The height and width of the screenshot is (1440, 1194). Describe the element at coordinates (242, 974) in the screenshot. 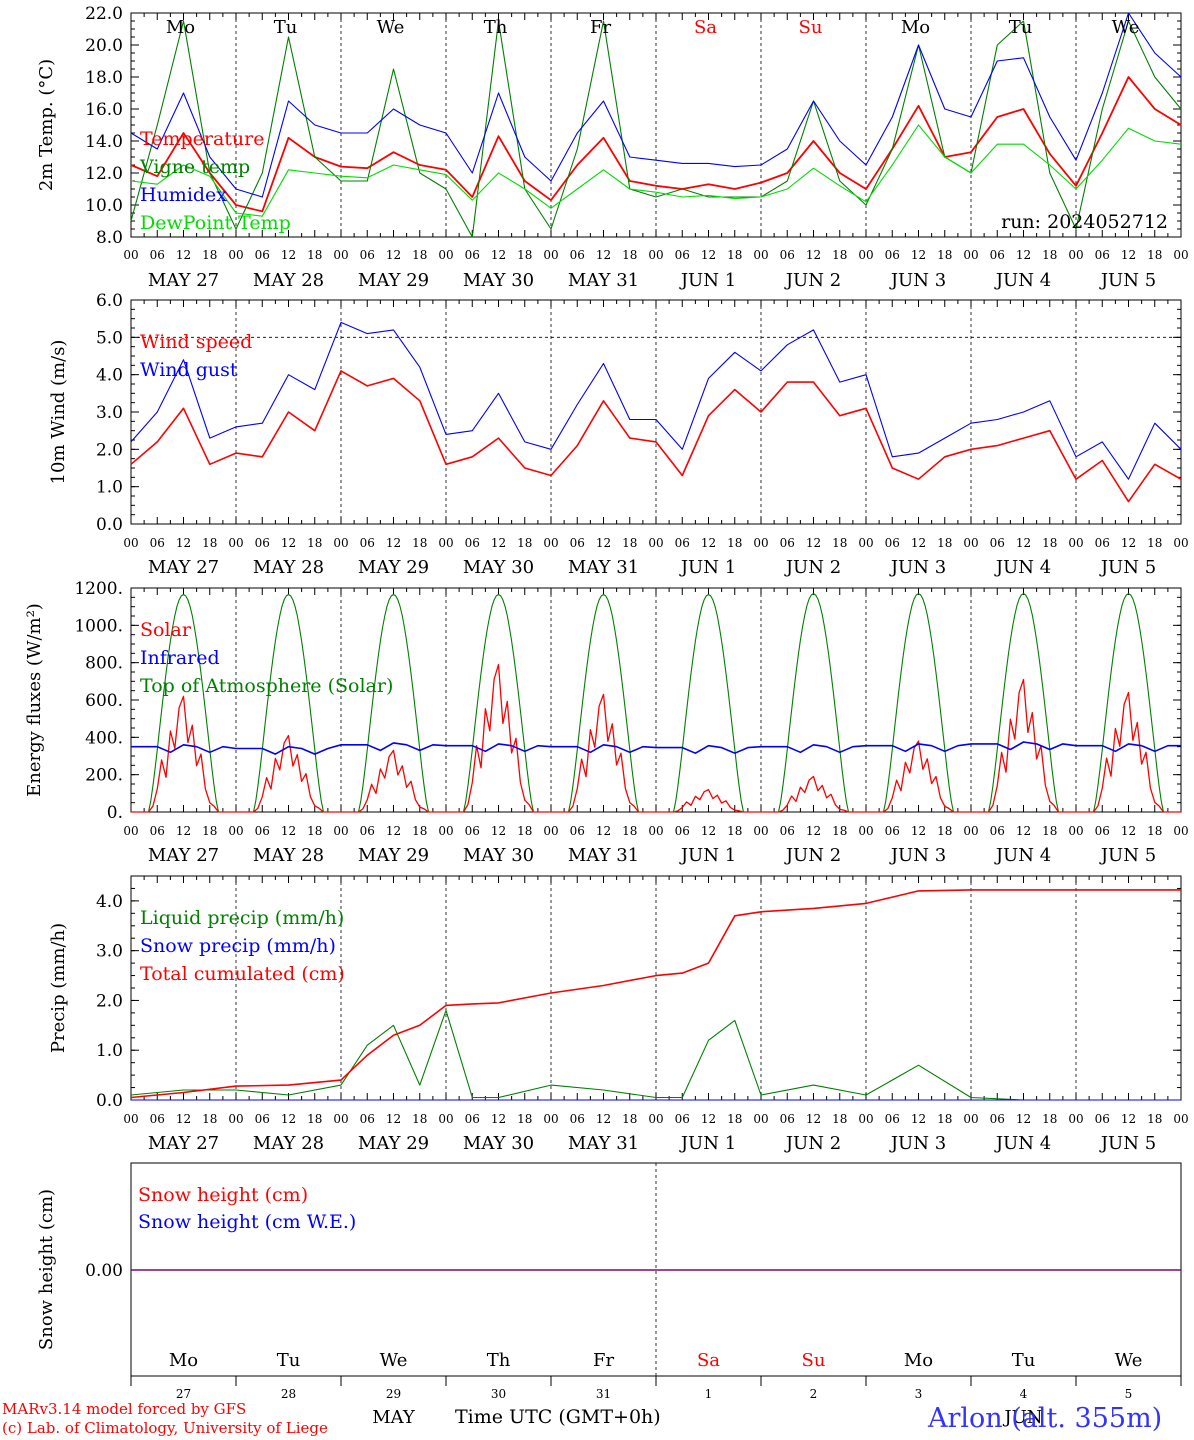

I see `legend-total-cumulated-cm-: Total cumulated (cm)` at that location.